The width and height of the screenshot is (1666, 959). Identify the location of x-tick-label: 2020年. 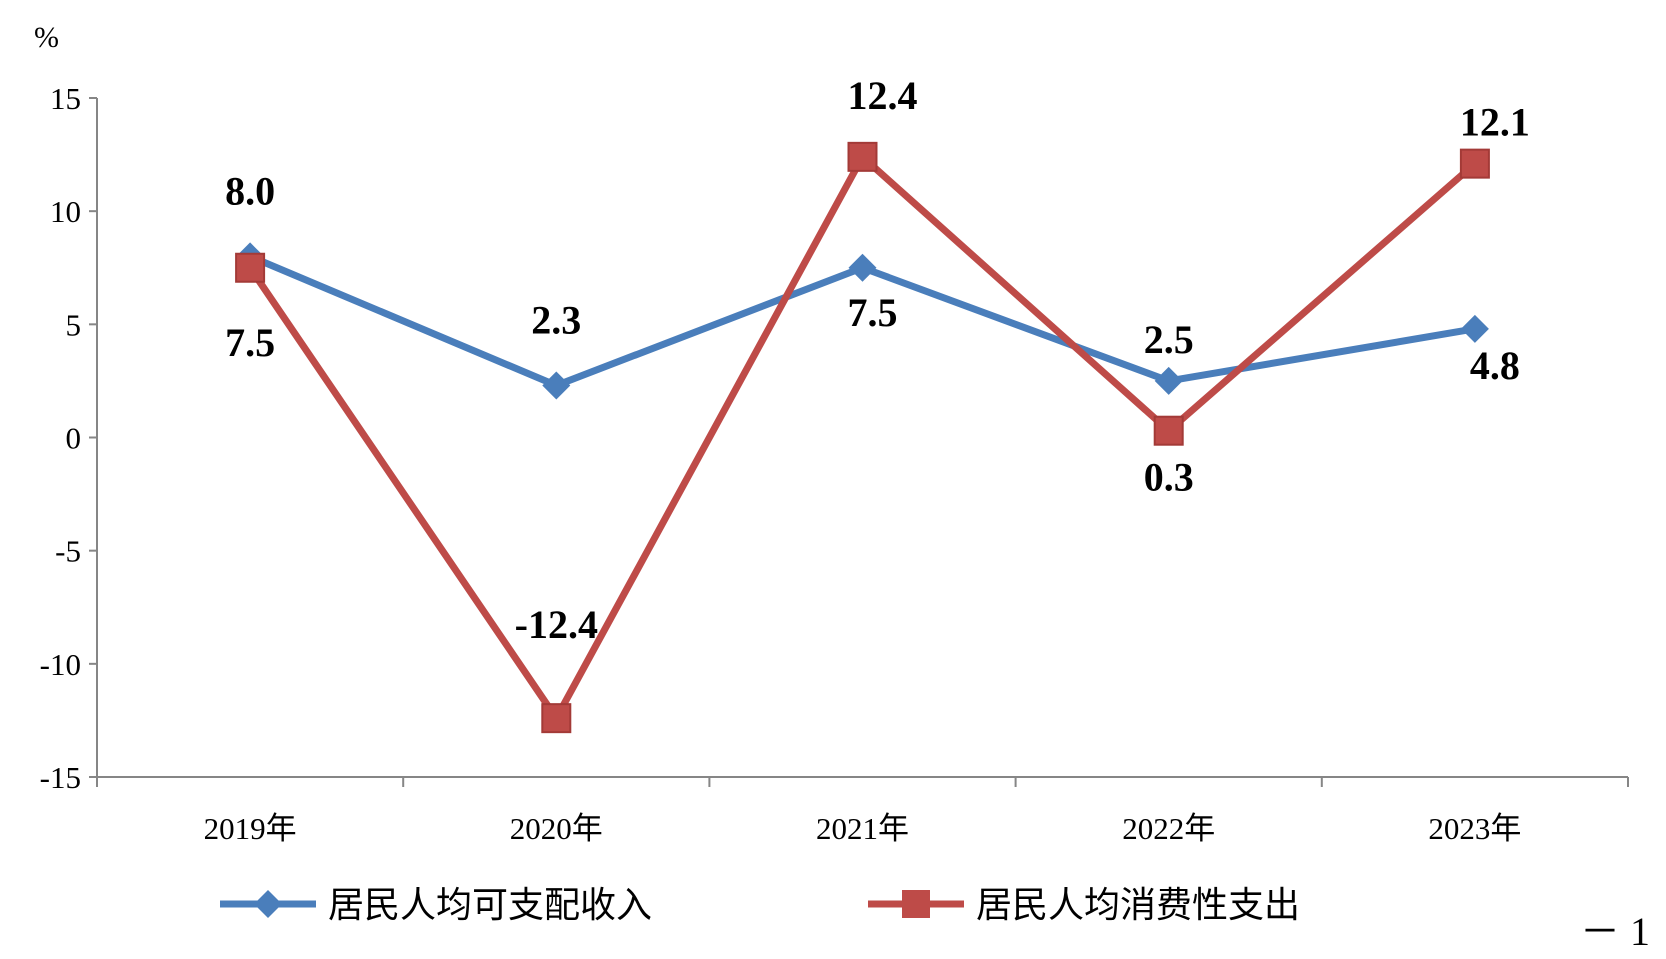
(556, 828).